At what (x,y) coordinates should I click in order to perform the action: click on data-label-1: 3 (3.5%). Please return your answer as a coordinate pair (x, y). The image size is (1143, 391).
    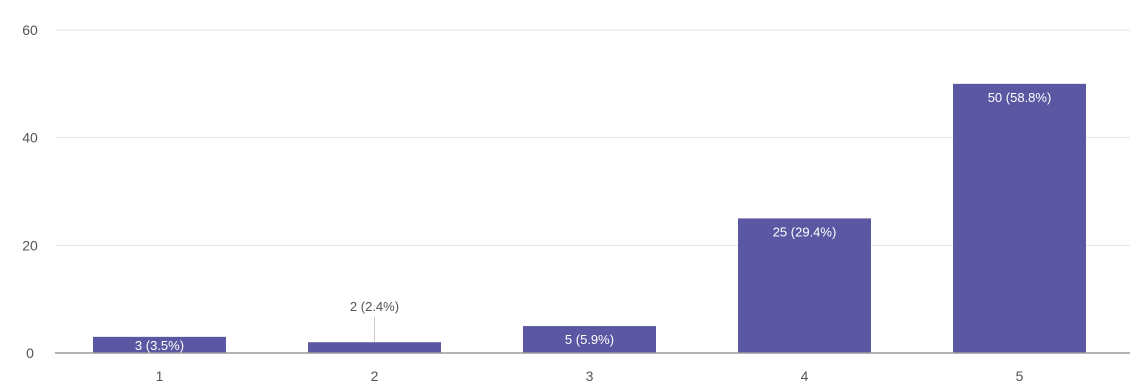
    Looking at the image, I should click on (159, 345).